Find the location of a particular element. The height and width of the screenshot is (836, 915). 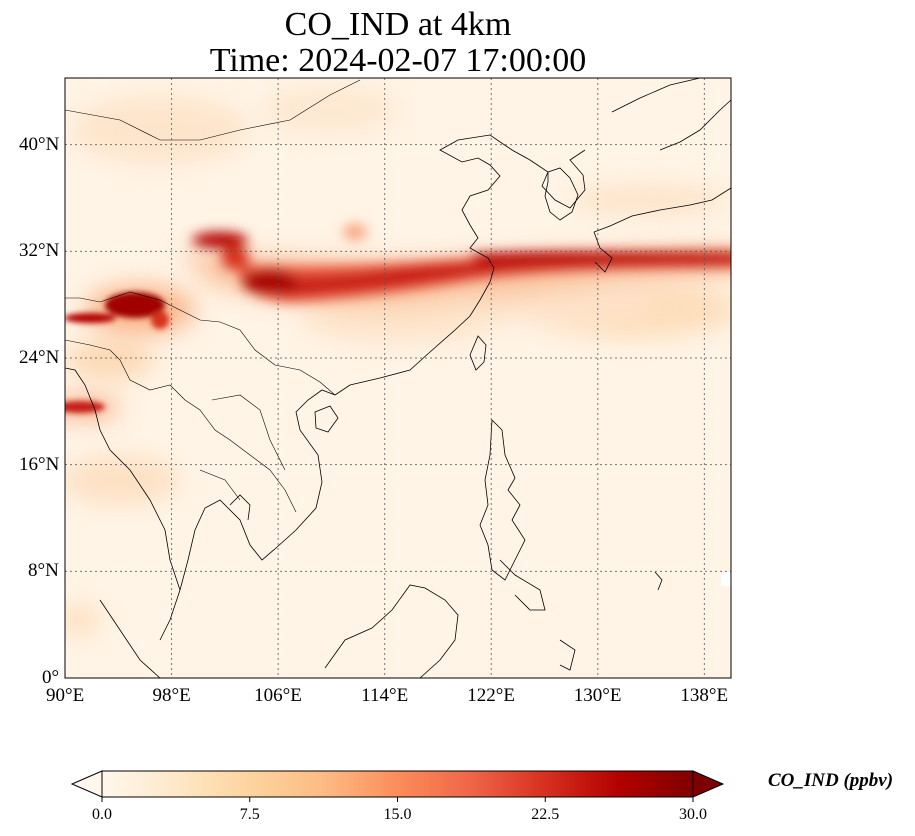

lon-tick-label: 122°E is located at coordinates (491, 695).